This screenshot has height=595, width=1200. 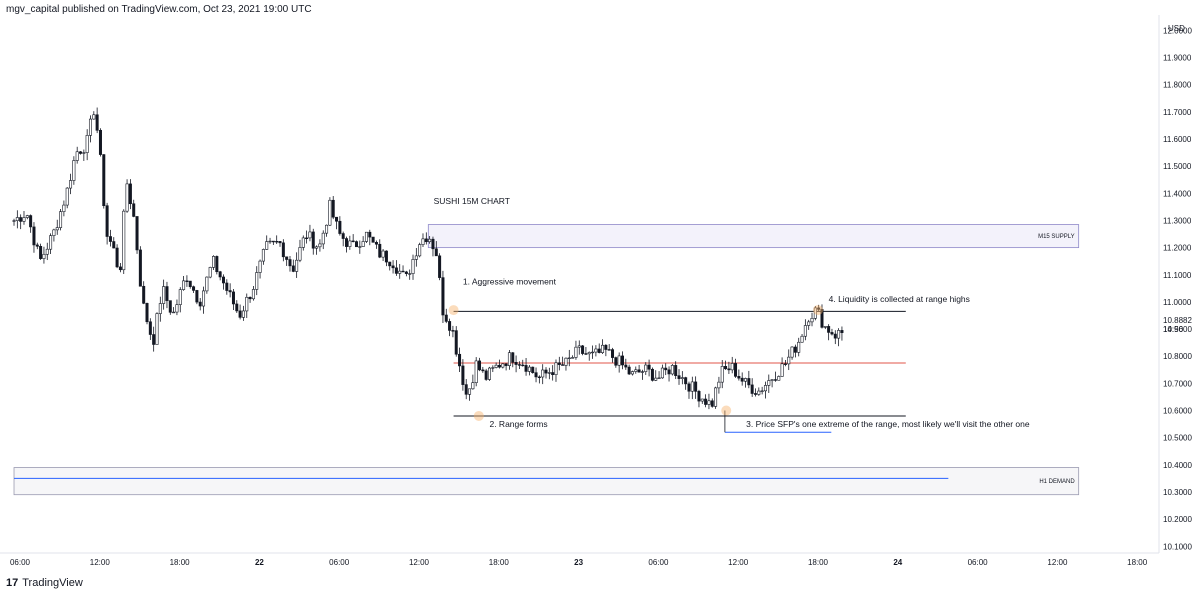 What do you see at coordinates (578, 562) in the screenshot?
I see `time-tick-label: 23` at bounding box center [578, 562].